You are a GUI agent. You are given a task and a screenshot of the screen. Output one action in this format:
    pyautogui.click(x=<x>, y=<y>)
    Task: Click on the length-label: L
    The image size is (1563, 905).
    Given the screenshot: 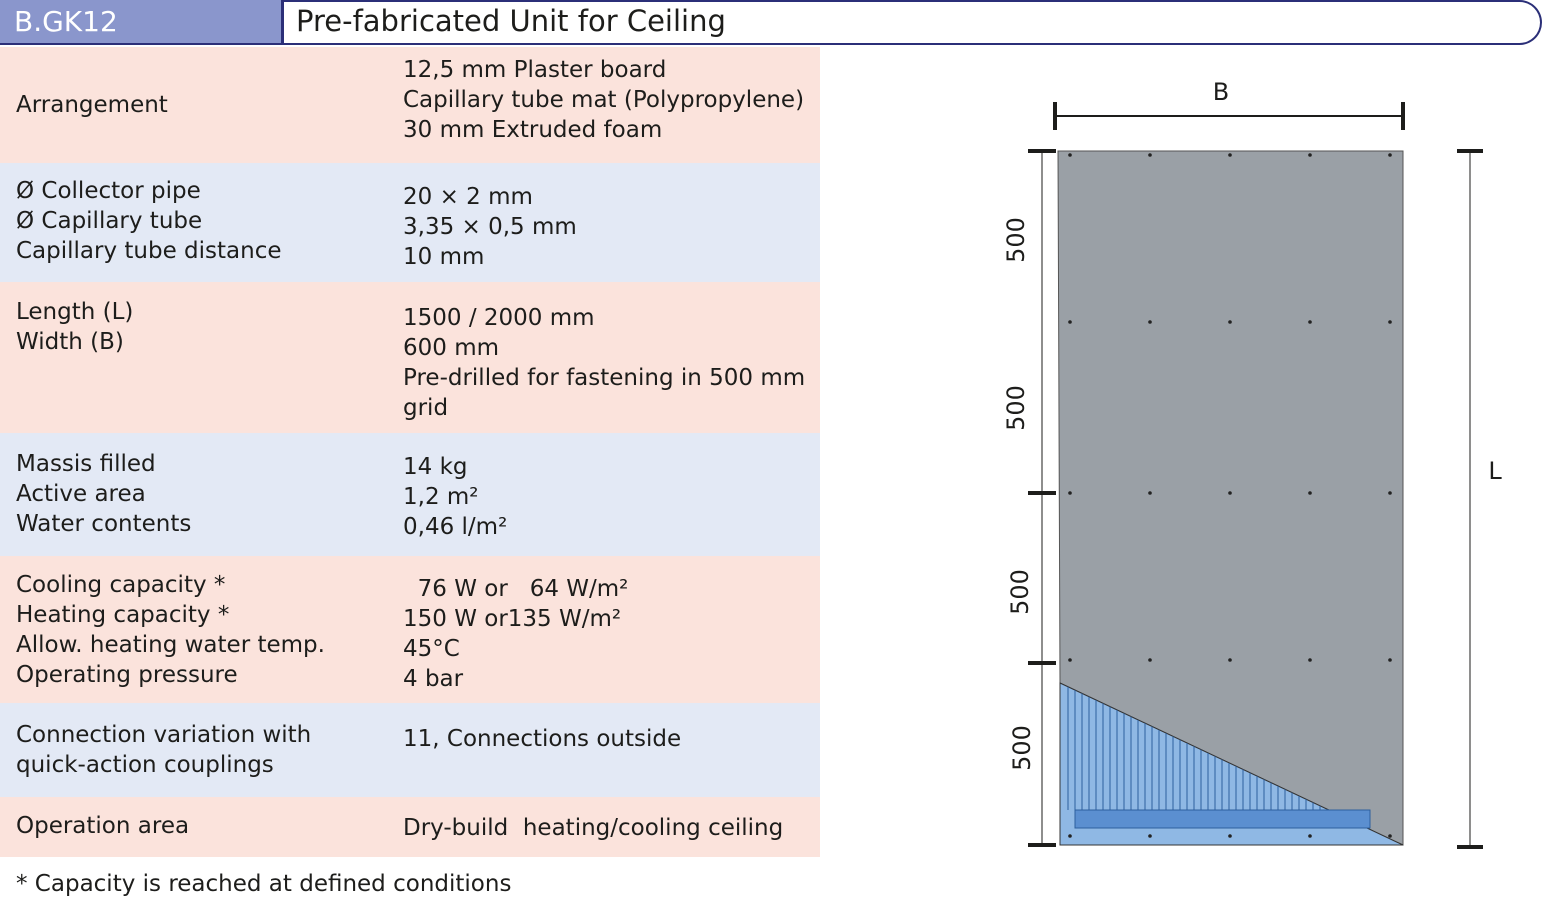 What is the action you would take?
    pyautogui.click(x=1495, y=471)
    